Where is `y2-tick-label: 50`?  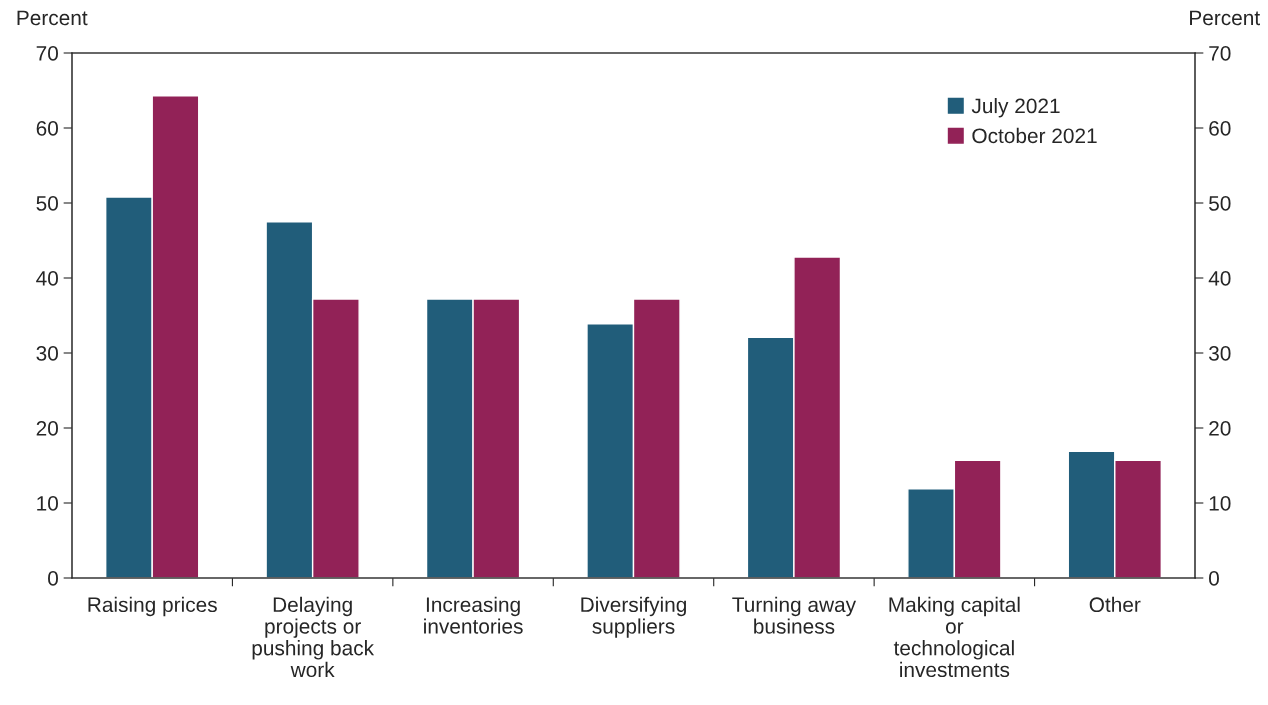 y2-tick-label: 50 is located at coordinates (1220, 203).